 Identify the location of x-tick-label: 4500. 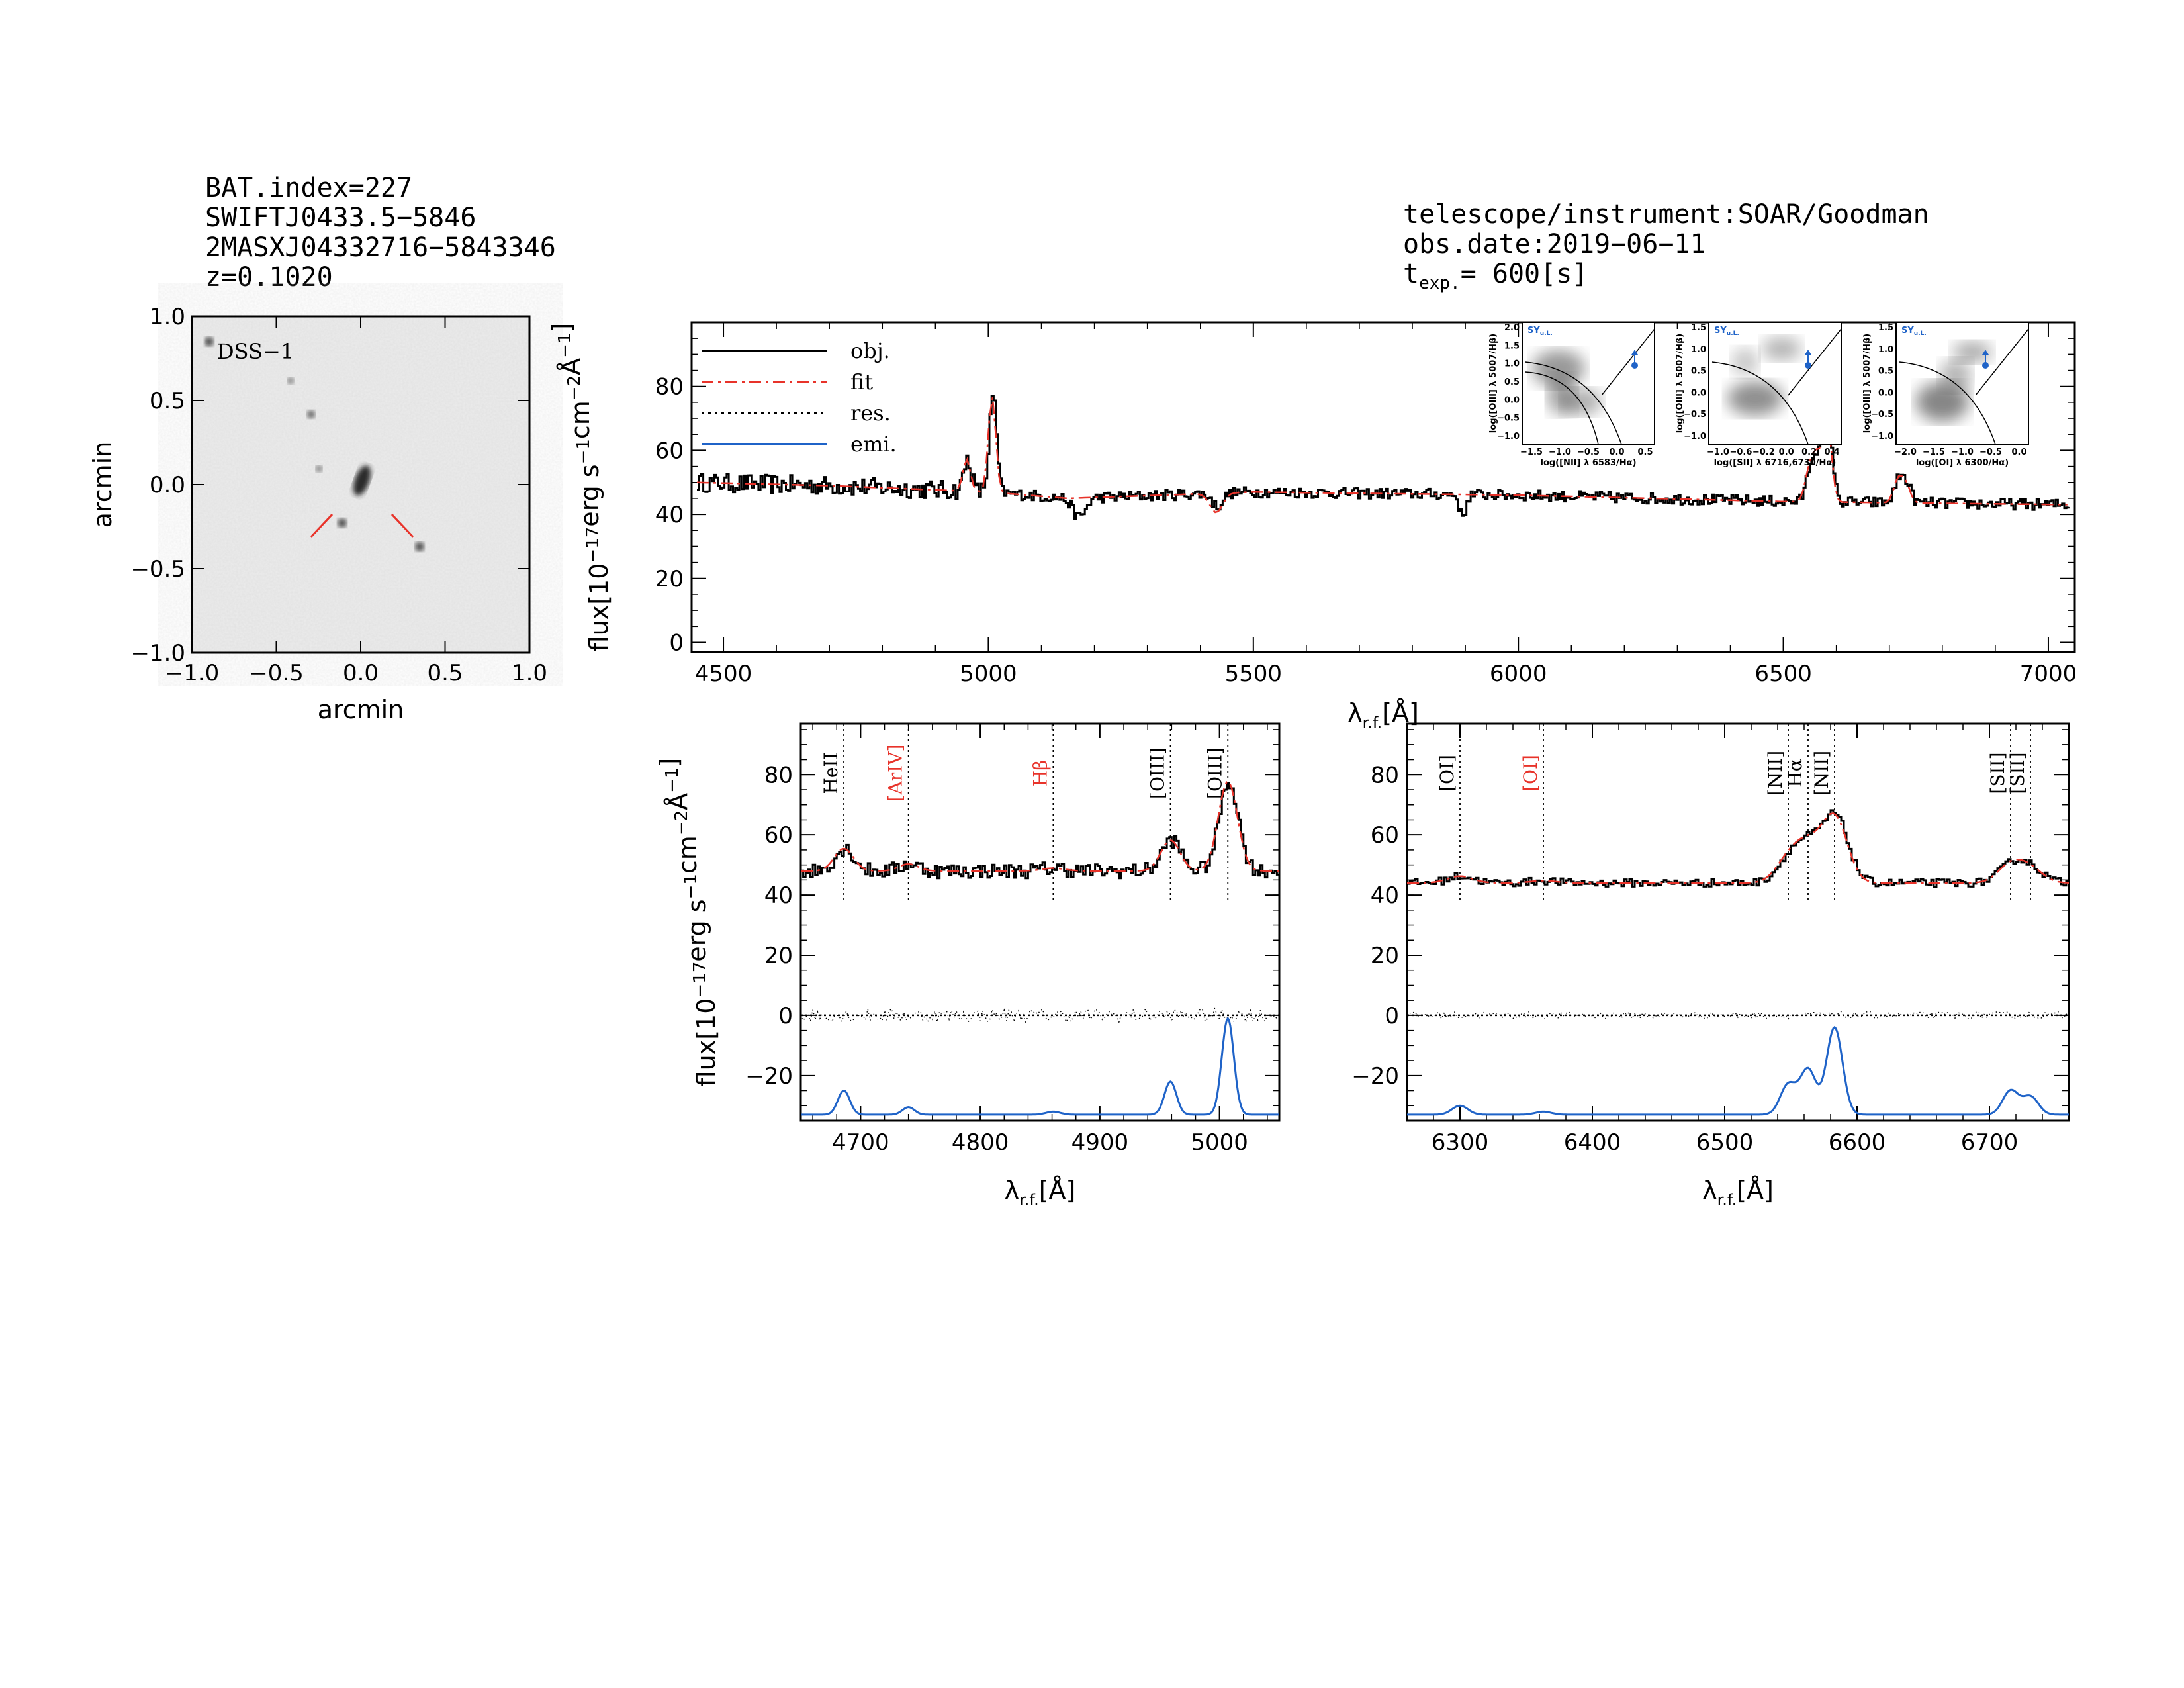
(724, 674).